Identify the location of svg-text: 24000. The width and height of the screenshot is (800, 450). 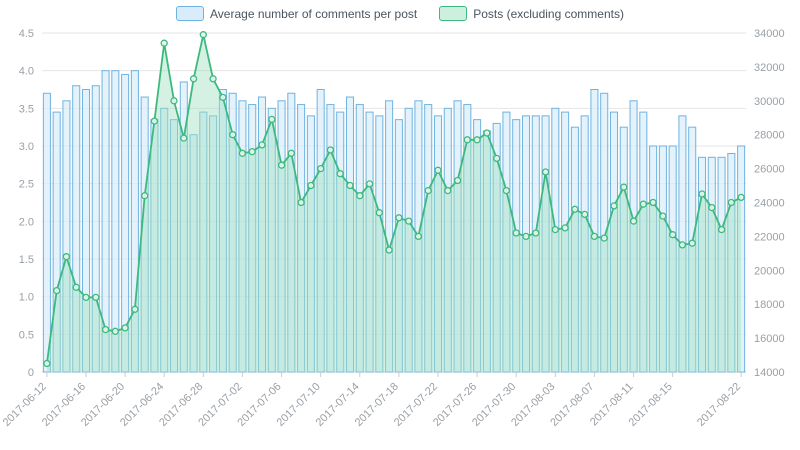
(769, 204).